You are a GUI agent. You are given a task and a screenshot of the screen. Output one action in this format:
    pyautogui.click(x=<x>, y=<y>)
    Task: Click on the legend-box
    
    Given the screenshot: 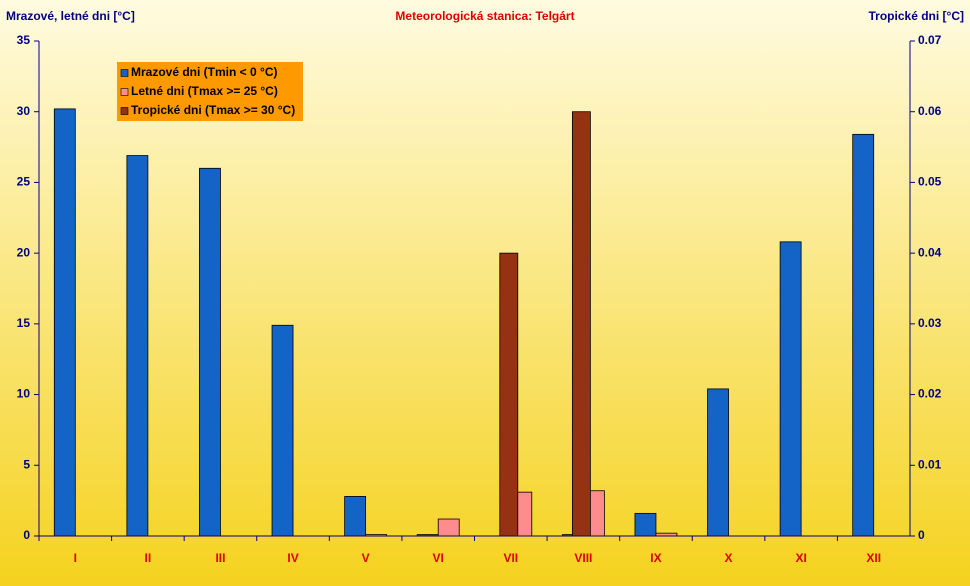 What is the action you would take?
    pyautogui.click(x=210, y=91)
    